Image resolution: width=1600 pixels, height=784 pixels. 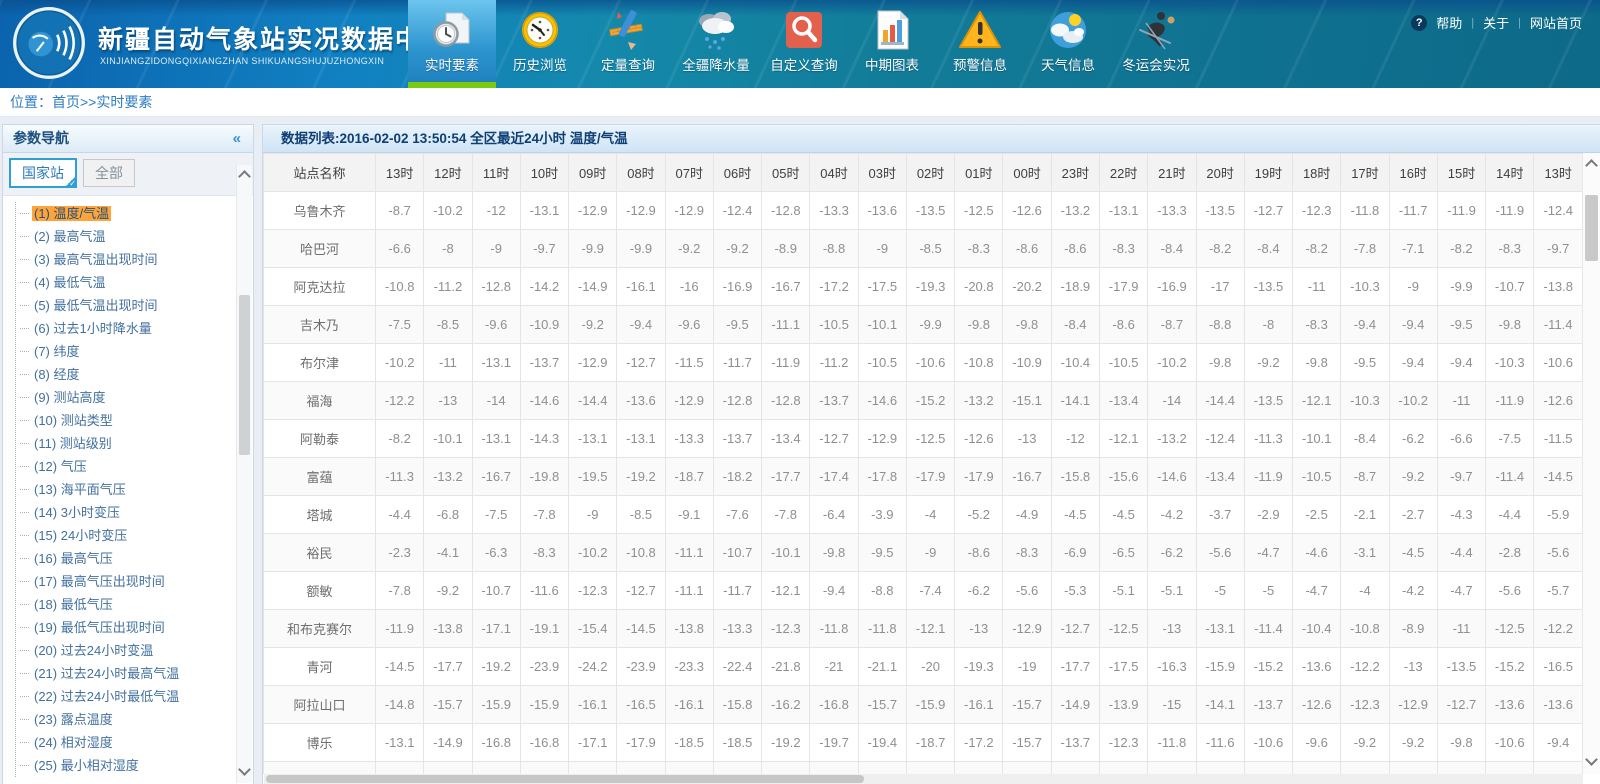 I want to click on sidebar-parameter-item: (17) 最高气压出现时间, so click(x=128, y=581).